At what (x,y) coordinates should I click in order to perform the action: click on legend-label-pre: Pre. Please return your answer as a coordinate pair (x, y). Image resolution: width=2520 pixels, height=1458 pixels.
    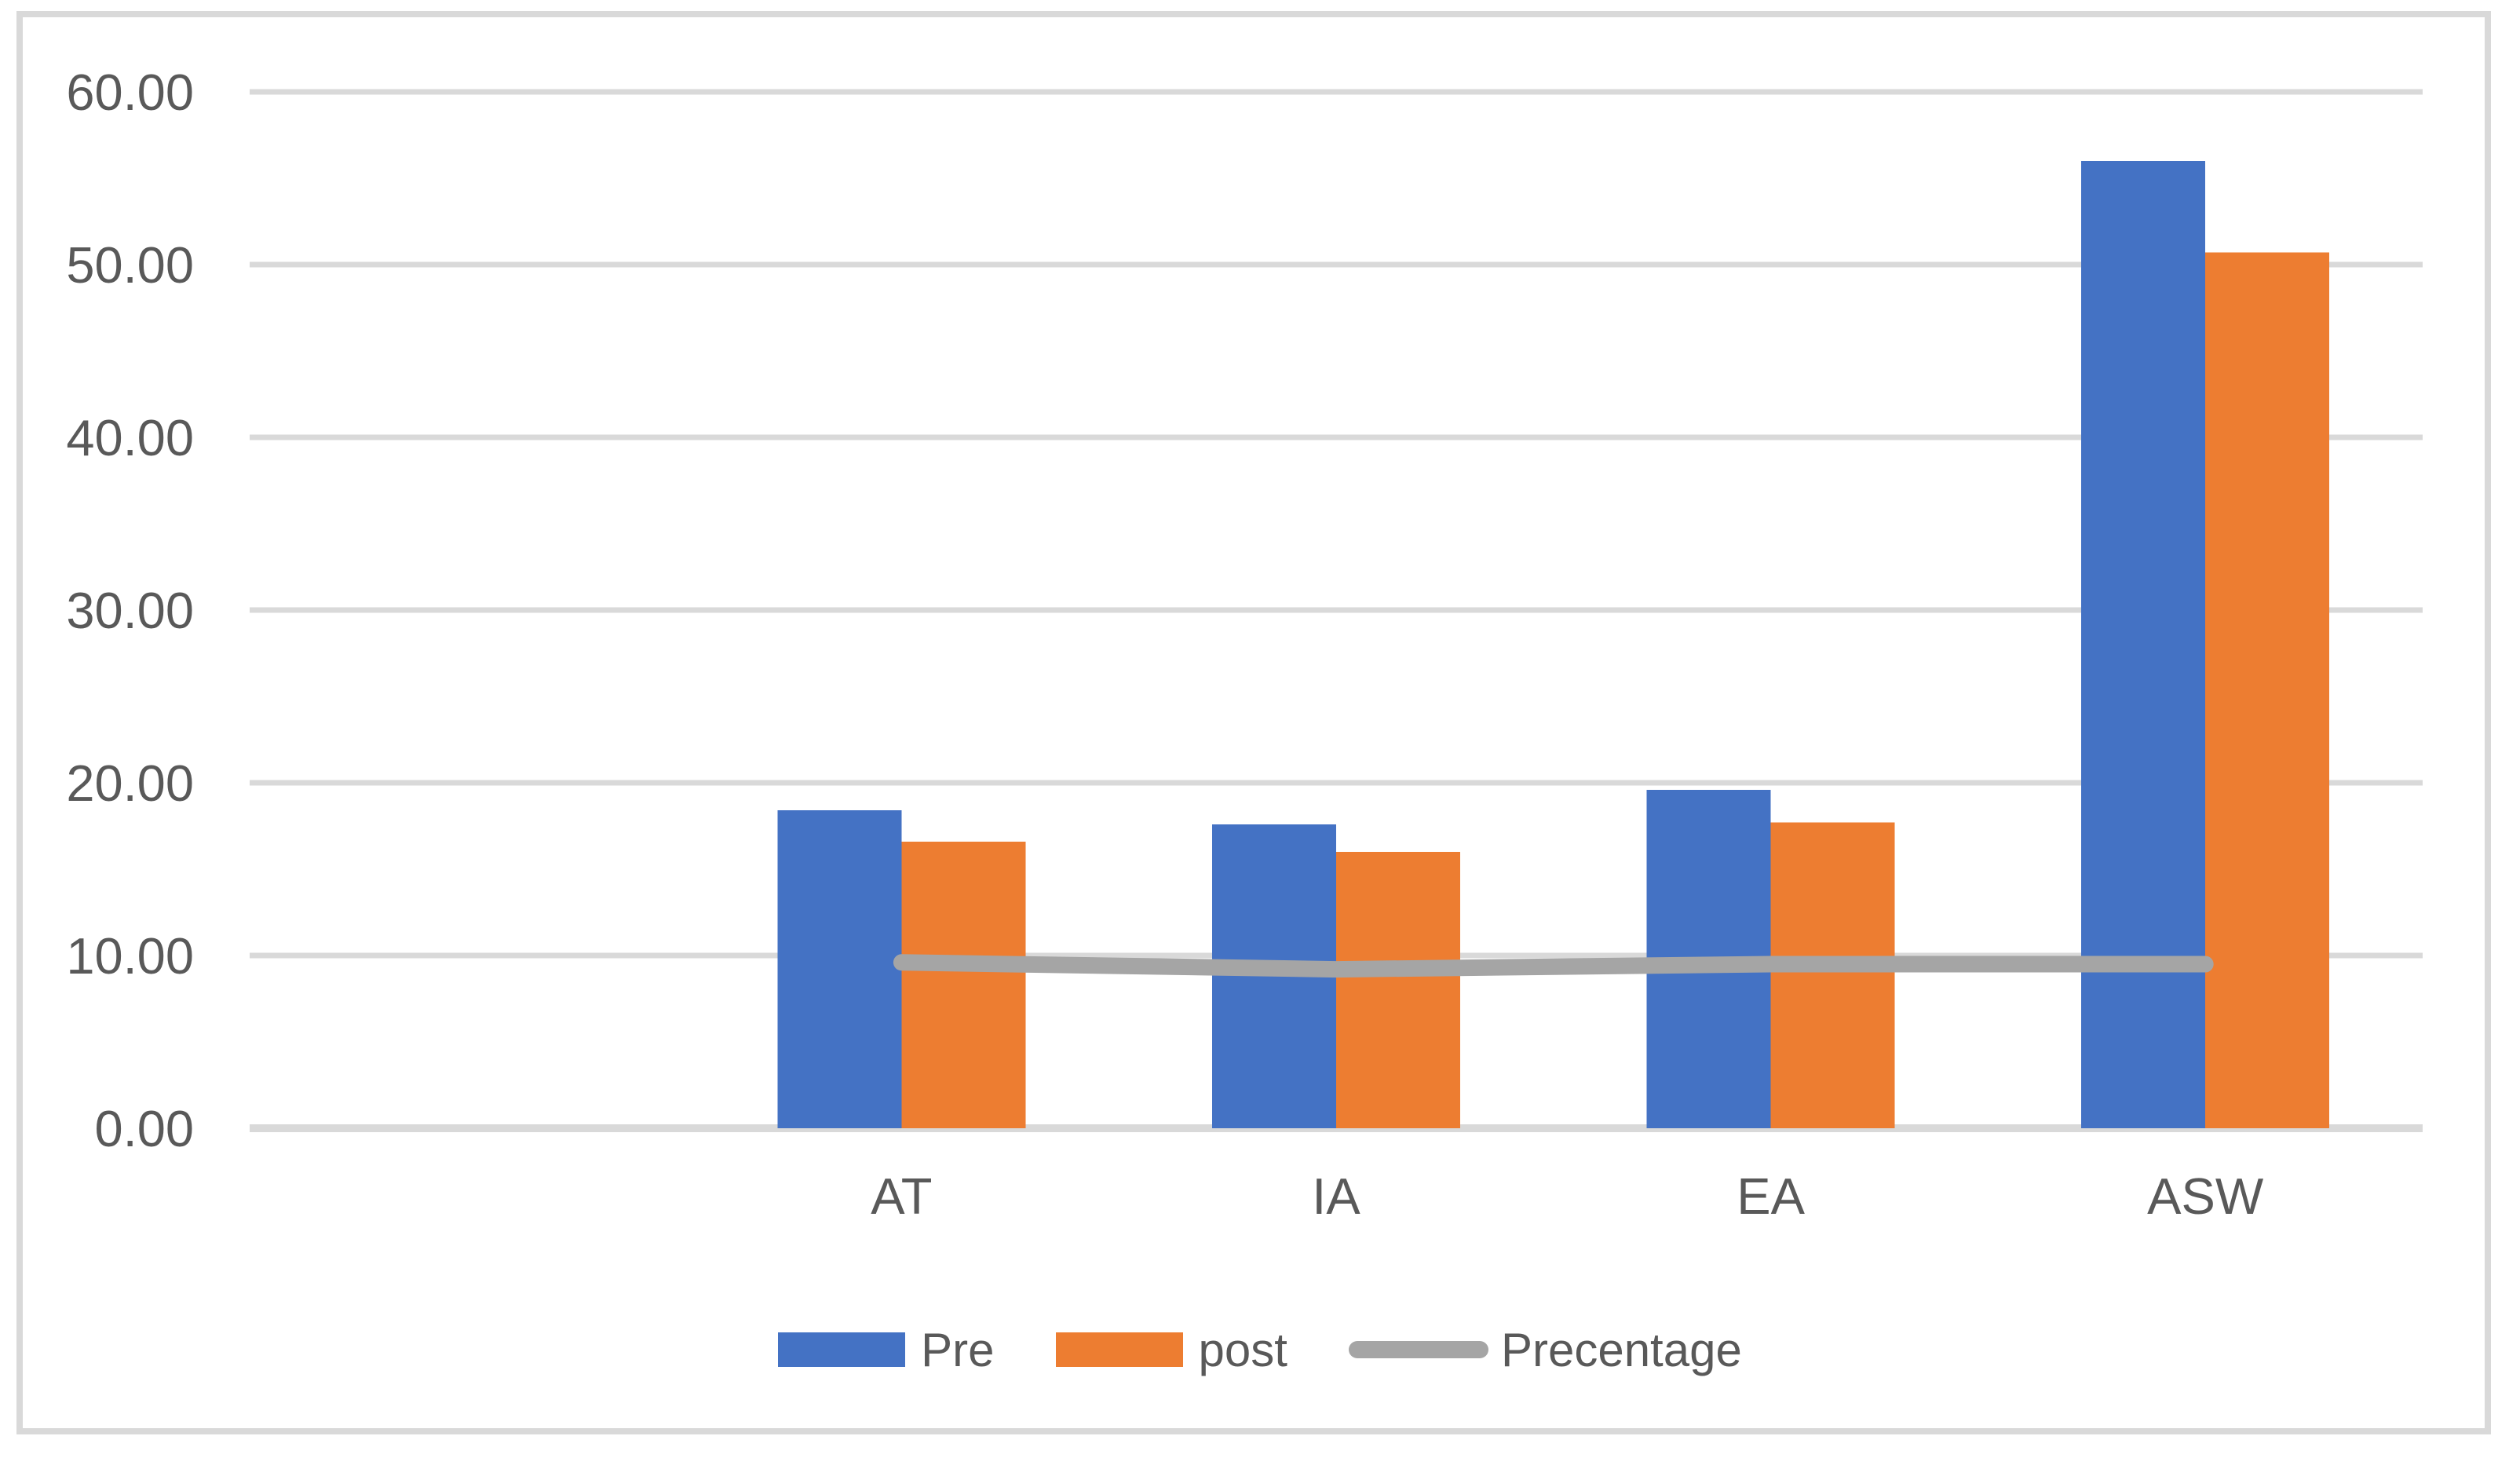
    Looking at the image, I should click on (958, 1349).